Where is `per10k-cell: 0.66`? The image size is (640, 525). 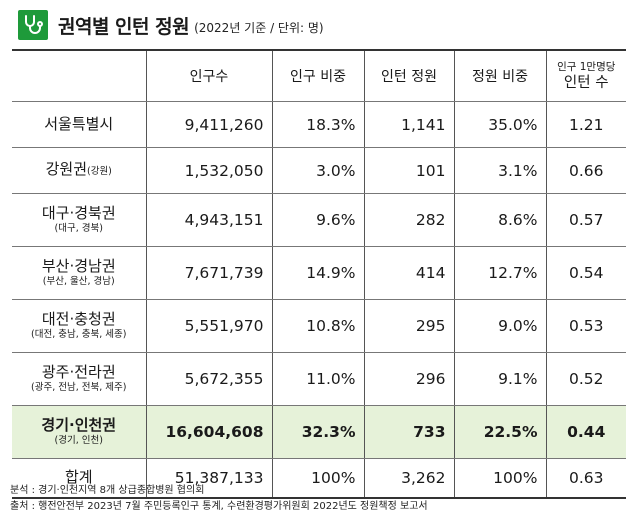
per10k-cell: 0.66 is located at coordinates (585, 170).